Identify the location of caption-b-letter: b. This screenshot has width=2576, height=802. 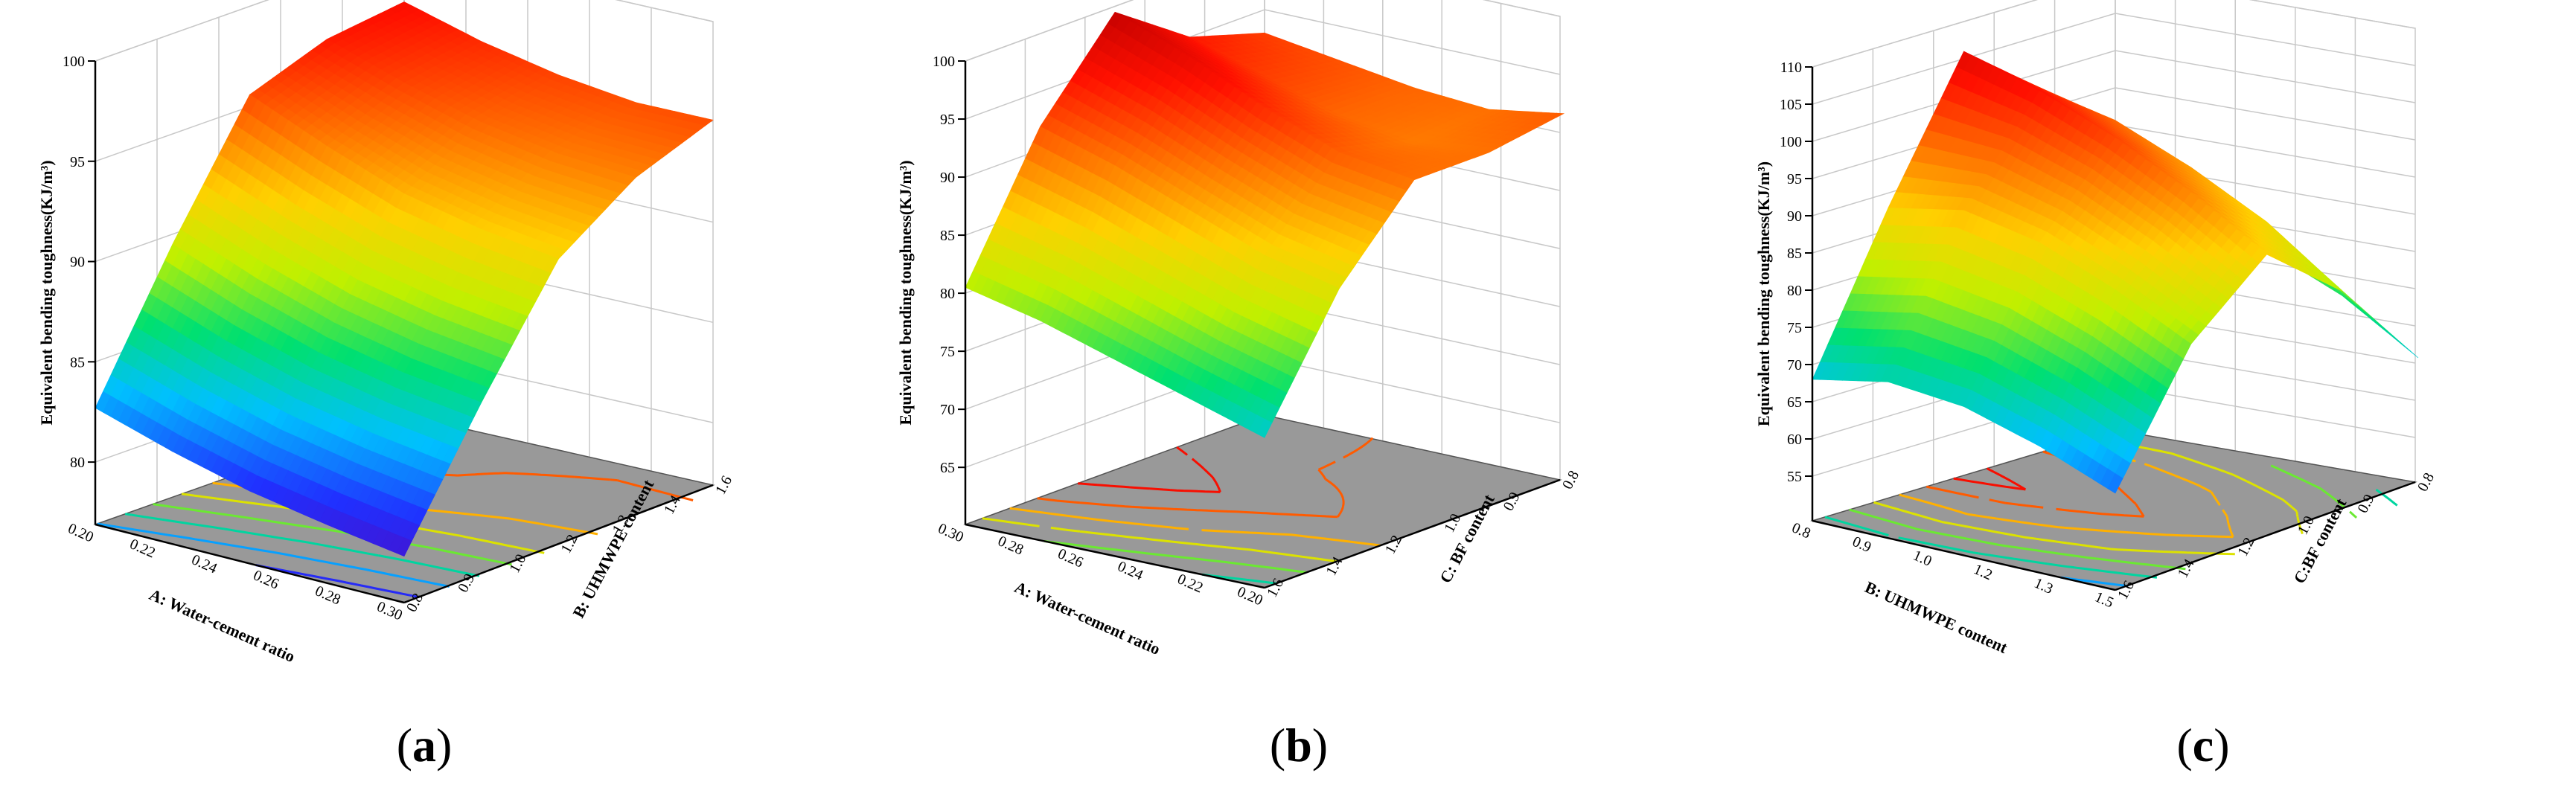
(1298, 745).